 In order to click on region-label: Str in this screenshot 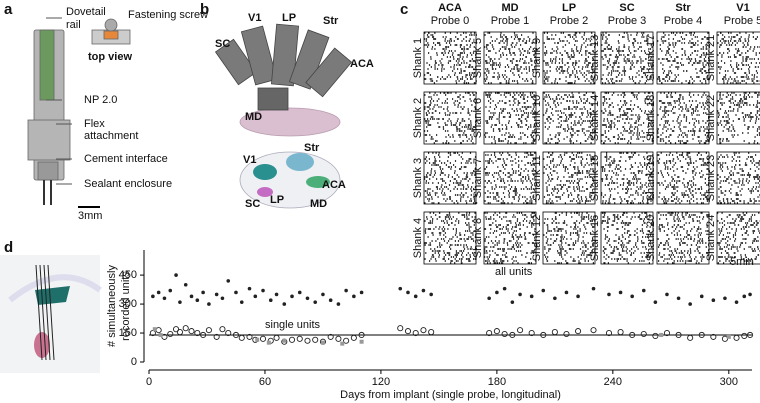, I will do `click(683, 8)`.